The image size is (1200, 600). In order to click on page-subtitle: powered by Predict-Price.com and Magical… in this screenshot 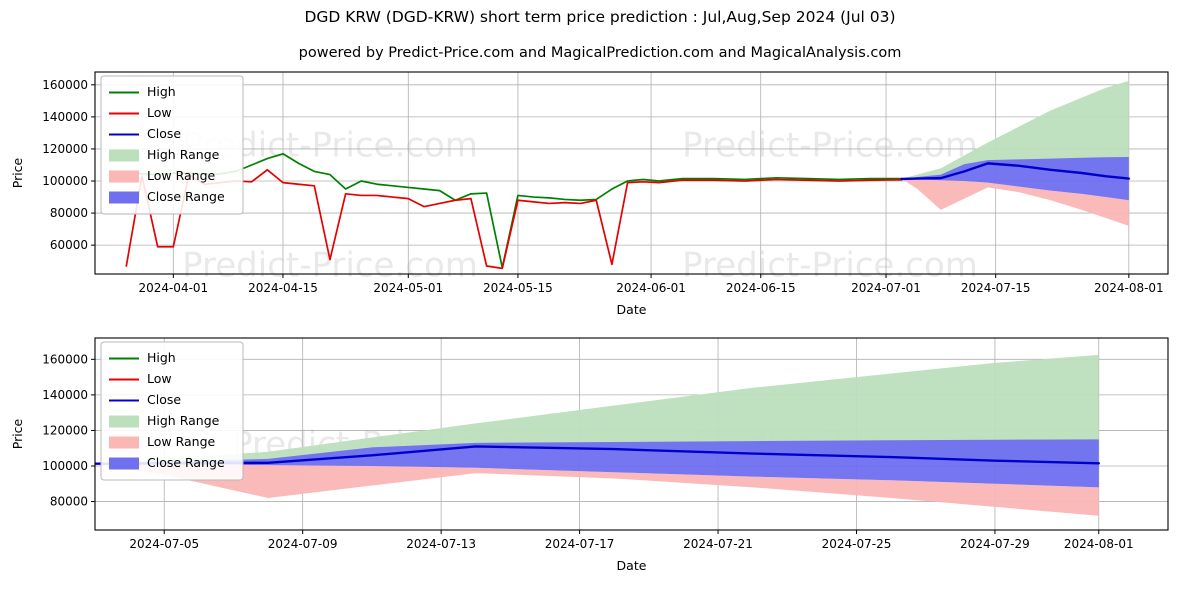, I will do `click(600, 53)`.